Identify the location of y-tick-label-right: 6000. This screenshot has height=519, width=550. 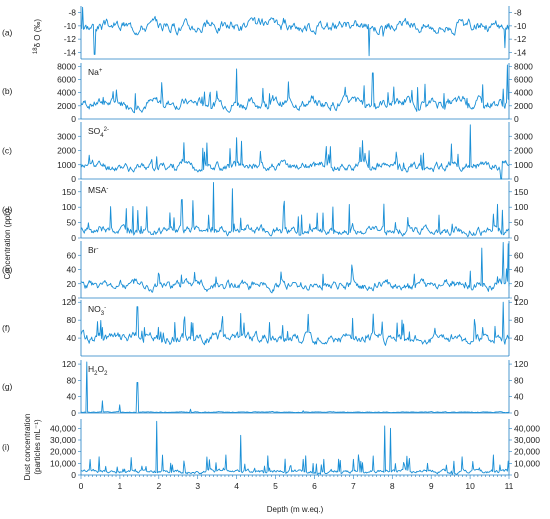
(523, 79).